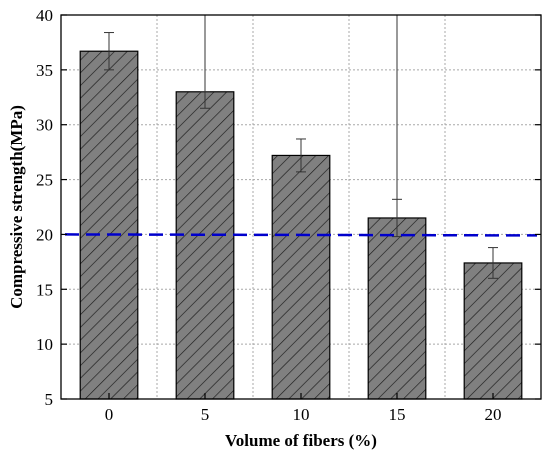  I want to click on y-tick-label: 25, so click(44, 180).